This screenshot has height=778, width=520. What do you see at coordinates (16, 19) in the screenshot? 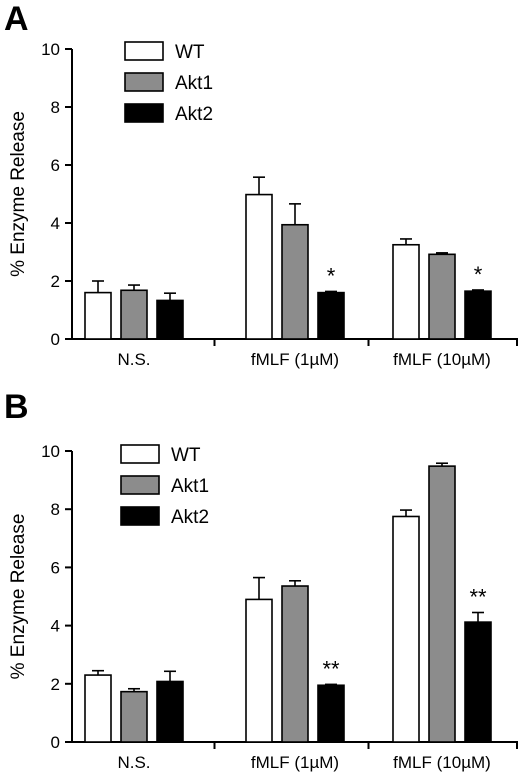
I see `panel-letter: A` at bounding box center [16, 19].